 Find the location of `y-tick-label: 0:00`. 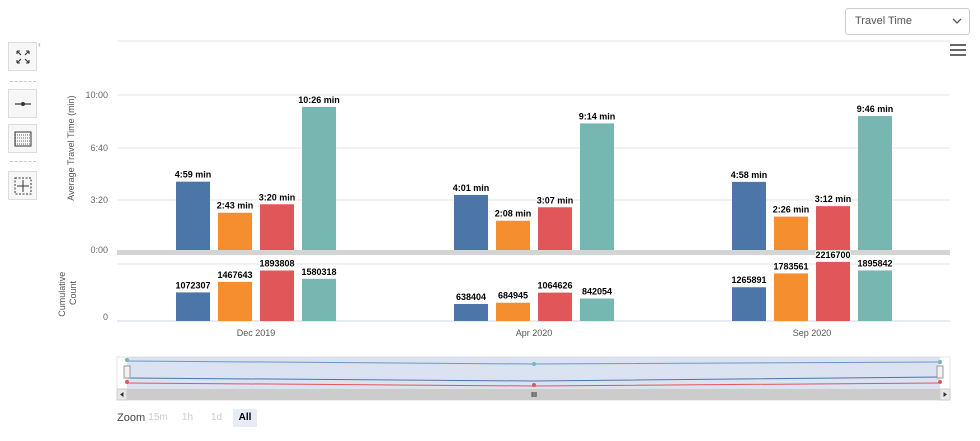

y-tick-label: 0:00 is located at coordinates (99, 250).